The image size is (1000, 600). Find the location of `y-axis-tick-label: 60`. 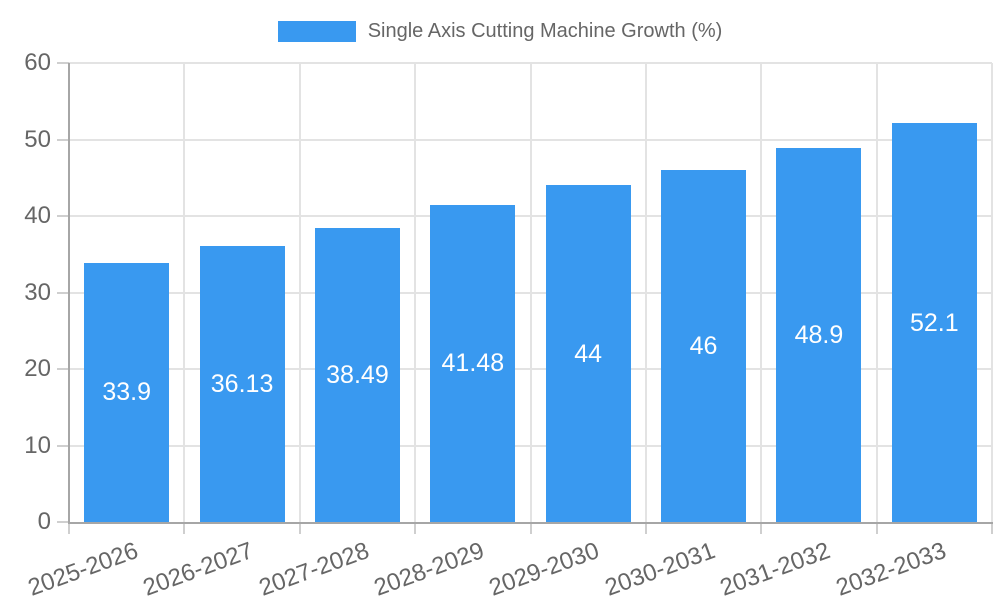

y-axis-tick-label: 60 is located at coordinates (37, 62).